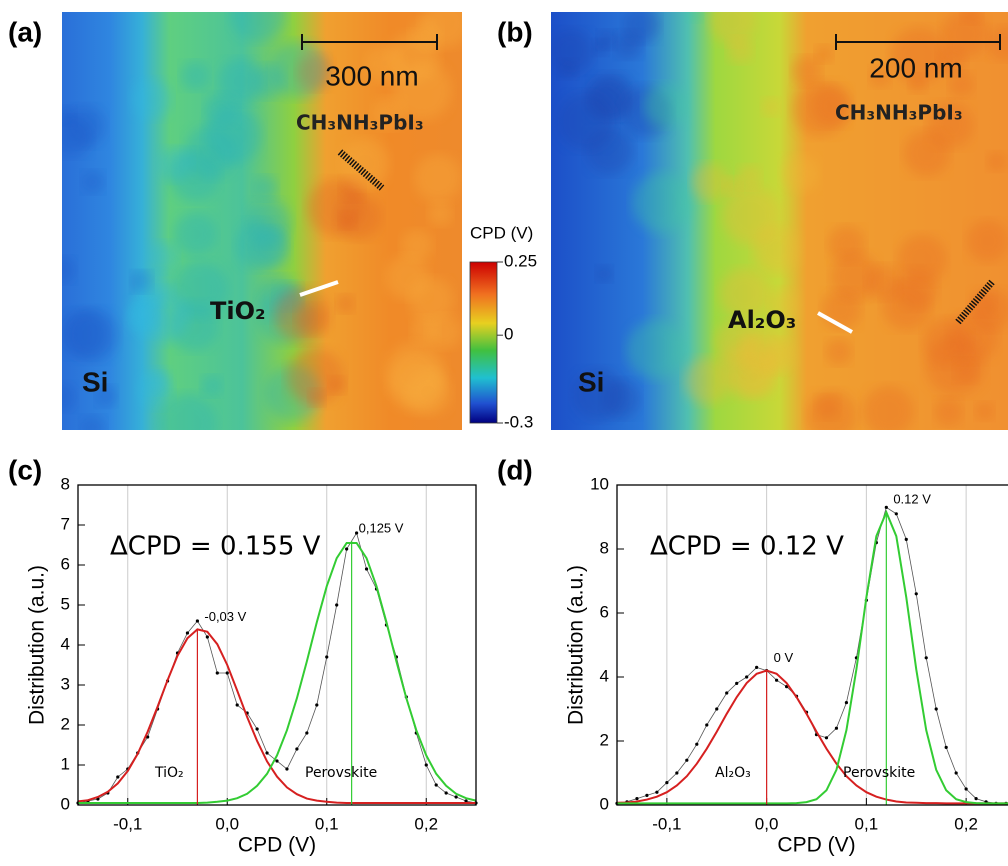 The height and width of the screenshot is (866, 1008). What do you see at coordinates (225, 616) in the screenshot?
I see `peak-label: -0,03 V` at bounding box center [225, 616].